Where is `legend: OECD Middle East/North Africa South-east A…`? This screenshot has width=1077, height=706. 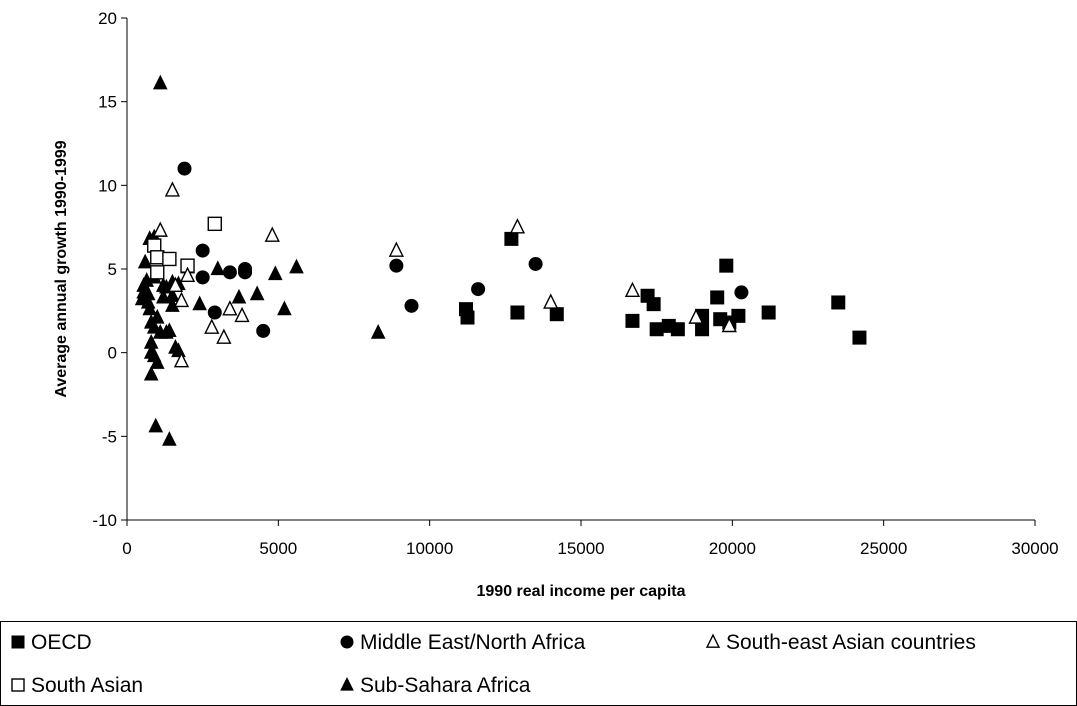 legend: OECD Middle East/North Africa South-east A… is located at coordinates (538, 663).